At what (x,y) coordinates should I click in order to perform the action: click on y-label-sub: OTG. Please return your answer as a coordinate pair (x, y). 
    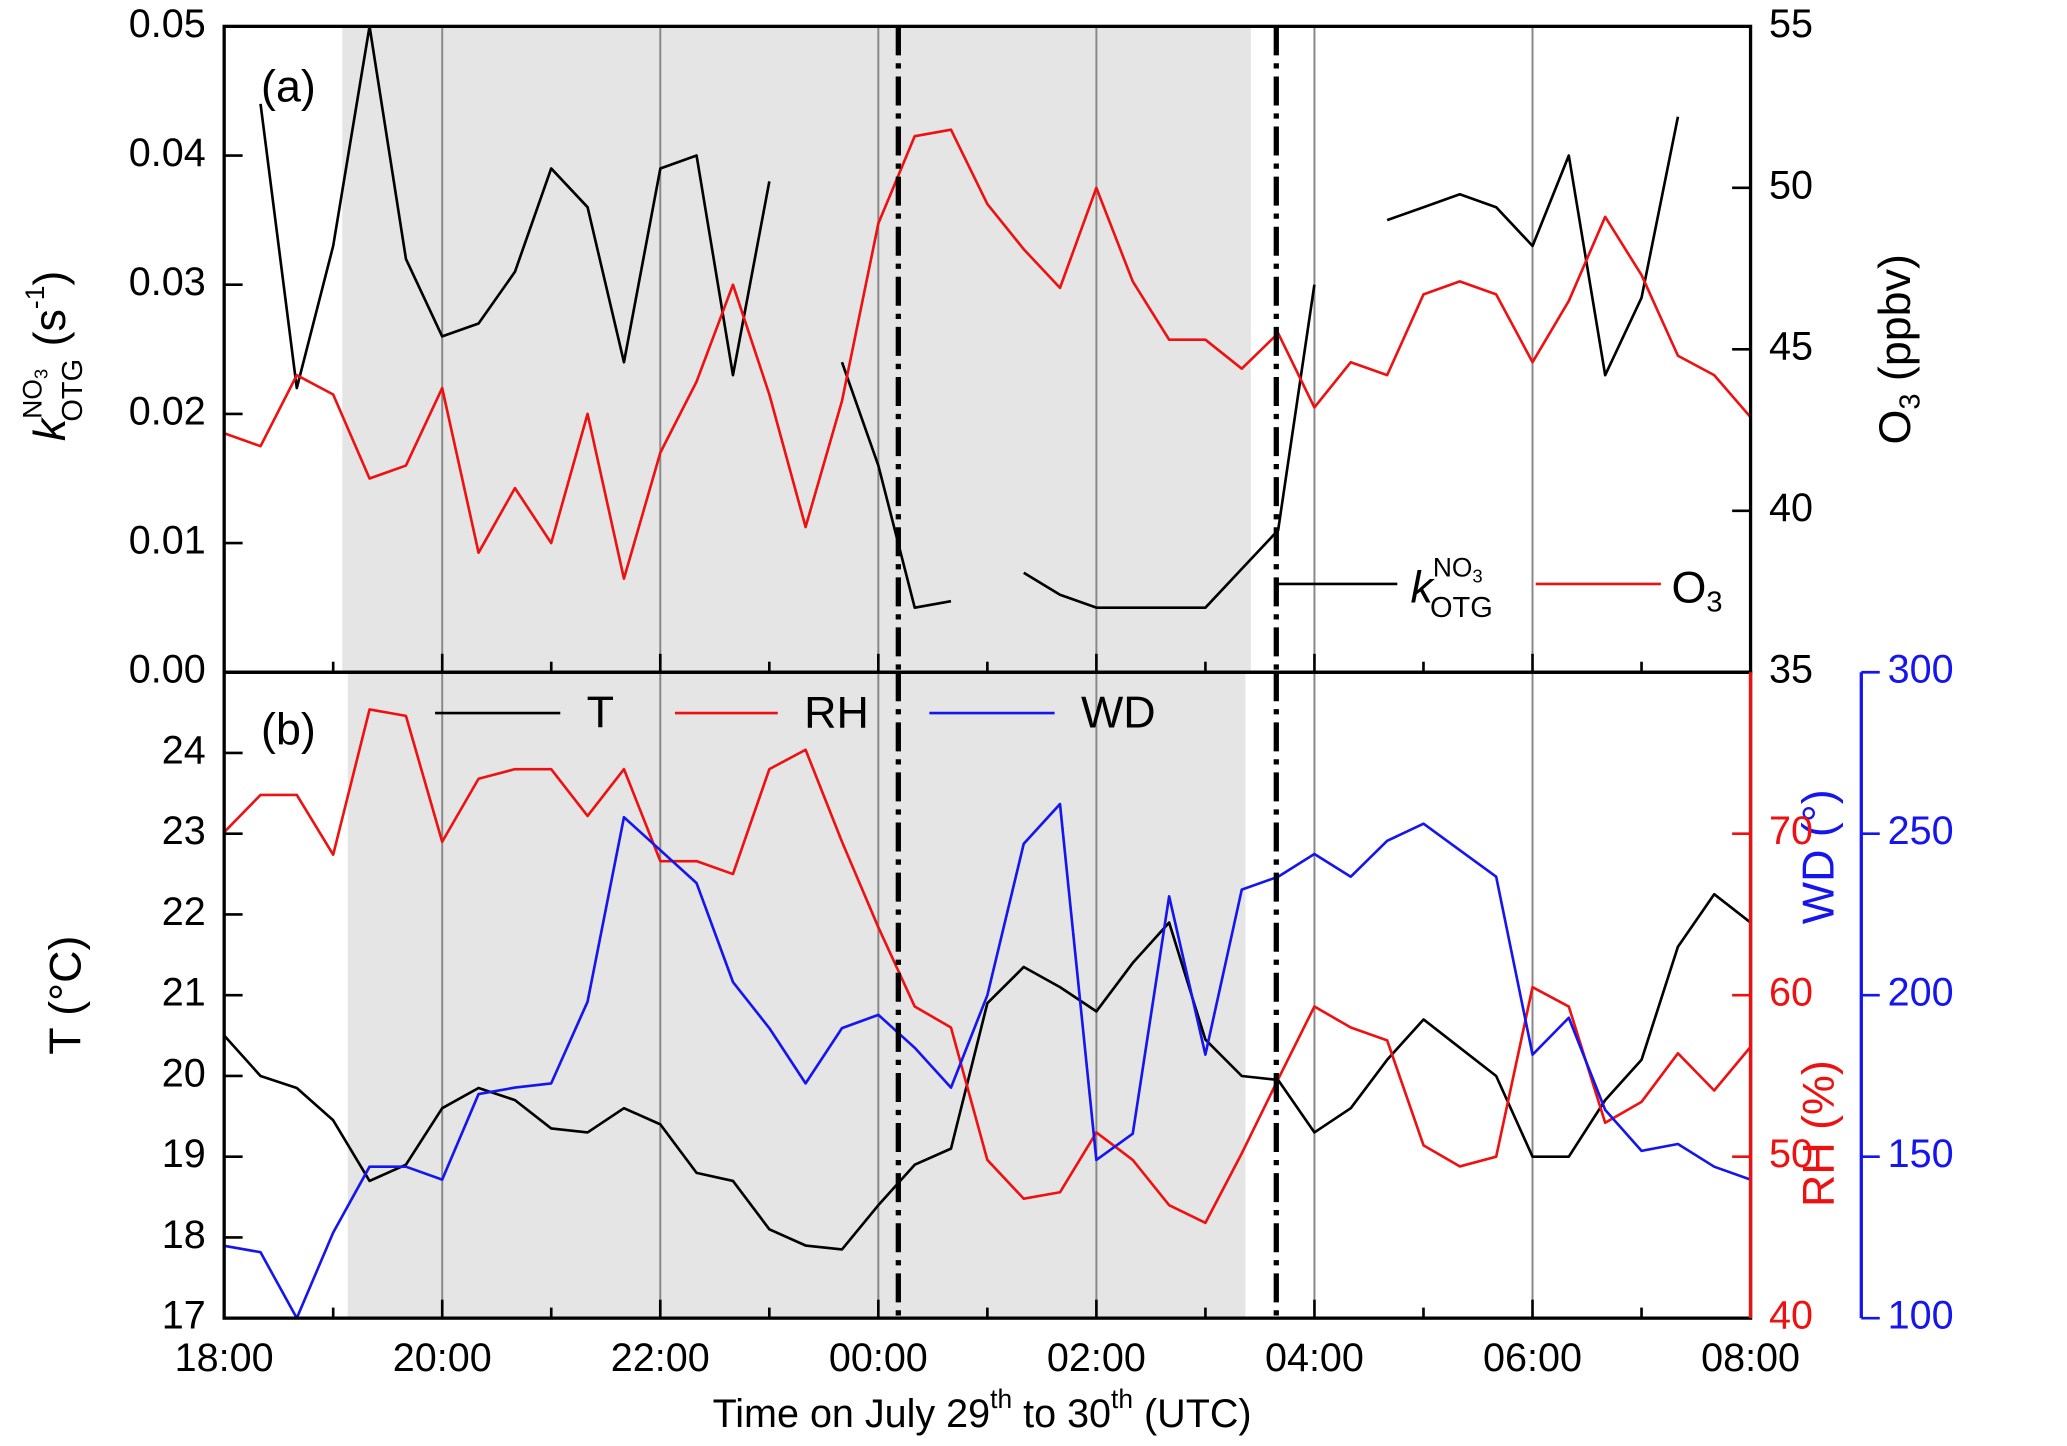
    Looking at the image, I should click on (73, 390).